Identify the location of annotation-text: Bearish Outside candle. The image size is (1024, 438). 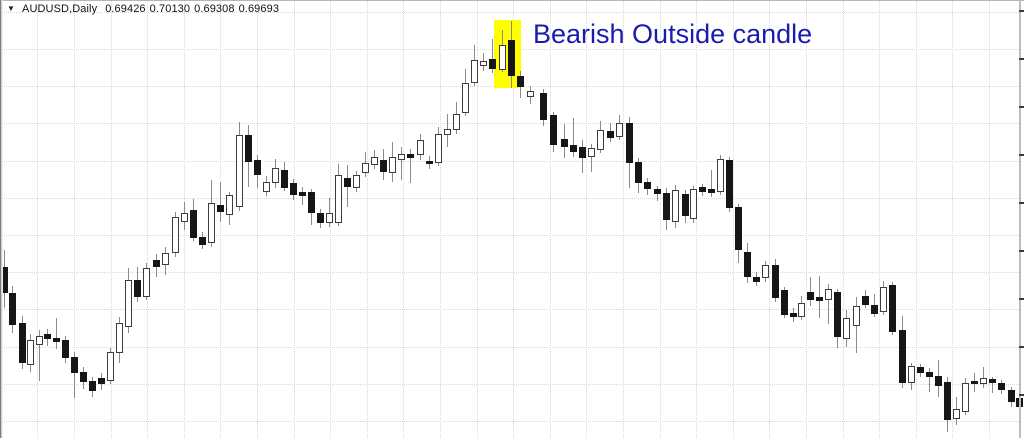
(673, 34).